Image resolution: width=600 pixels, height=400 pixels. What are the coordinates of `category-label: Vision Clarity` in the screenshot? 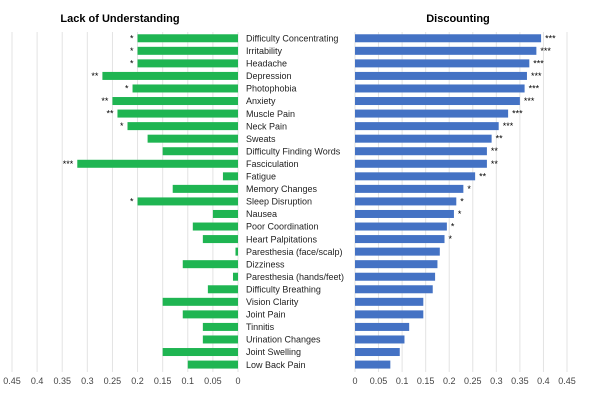 It's located at (272, 302).